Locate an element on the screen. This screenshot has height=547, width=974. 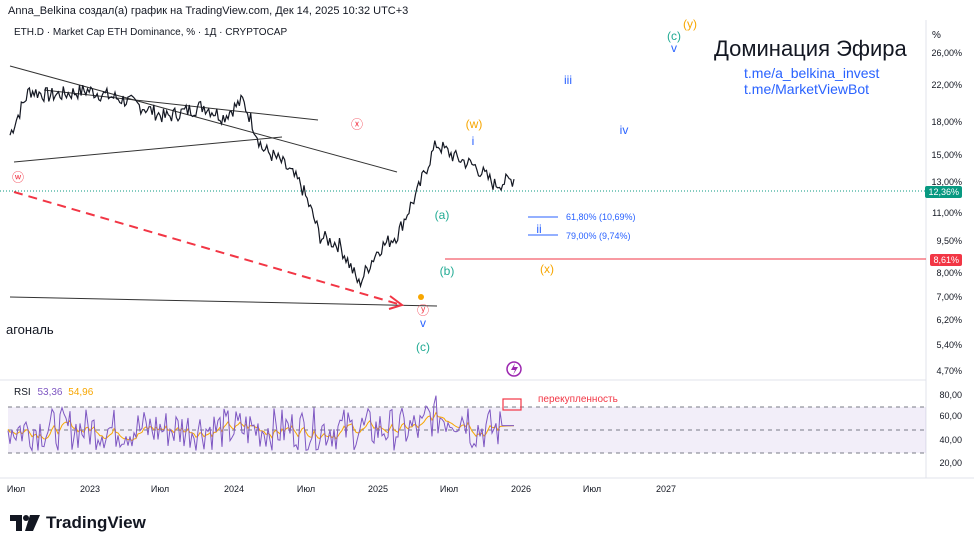
time-tick: 2026 is located at coordinates (521, 489).